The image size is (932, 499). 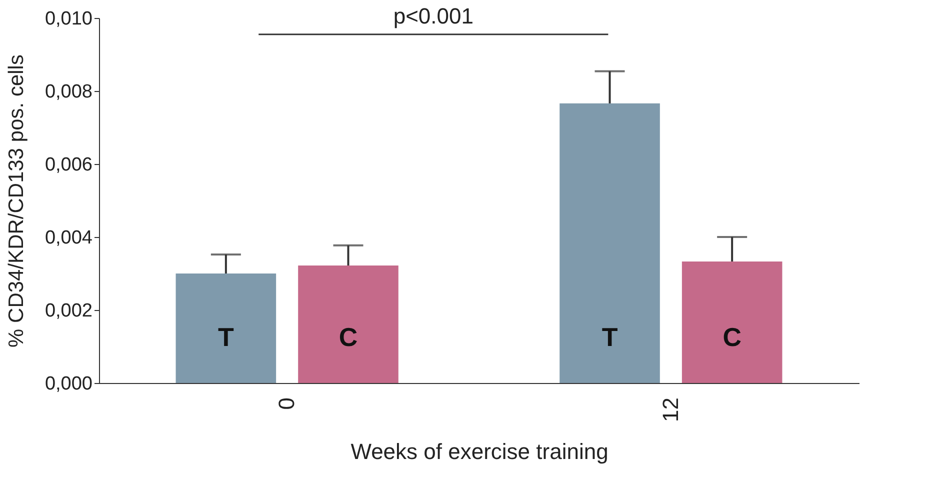 What do you see at coordinates (68, 92) in the screenshot?
I see `y-tick-label: 0,008` at bounding box center [68, 92].